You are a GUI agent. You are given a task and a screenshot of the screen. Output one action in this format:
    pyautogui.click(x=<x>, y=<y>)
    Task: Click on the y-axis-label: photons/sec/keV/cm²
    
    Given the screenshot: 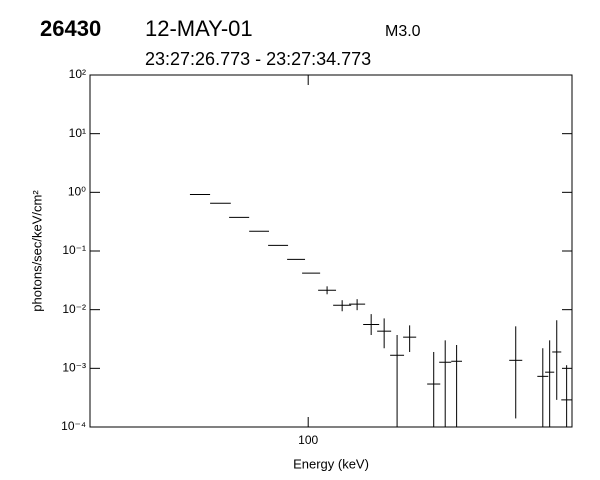 What is the action you would take?
    pyautogui.click(x=36, y=251)
    